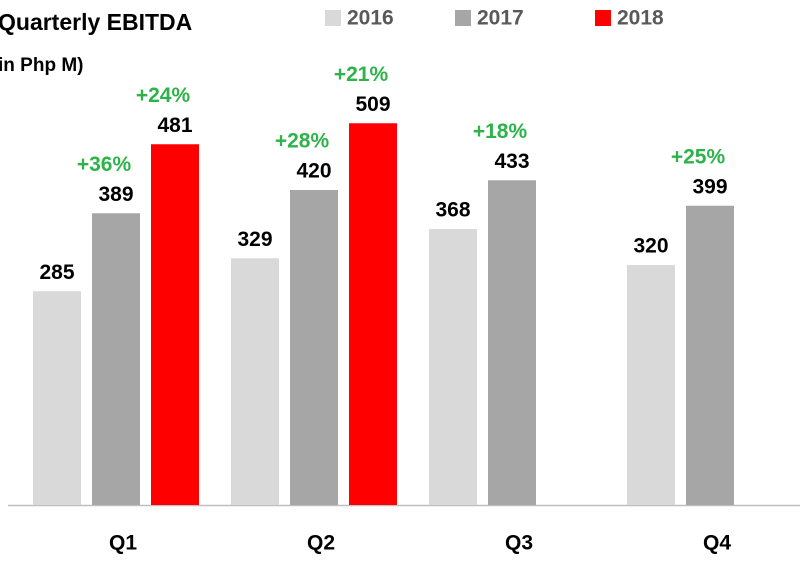 The height and width of the screenshot is (562, 802). Describe the element at coordinates (321, 543) in the screenshot. I see `x-tick-label: Q2` at that location.